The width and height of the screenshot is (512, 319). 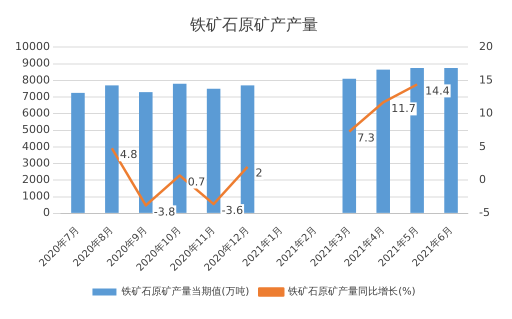 What do you see at coordinates (36, 179) in the screenshot?
I see `y-tick-label: 2000` at bounding box center [36, 179].